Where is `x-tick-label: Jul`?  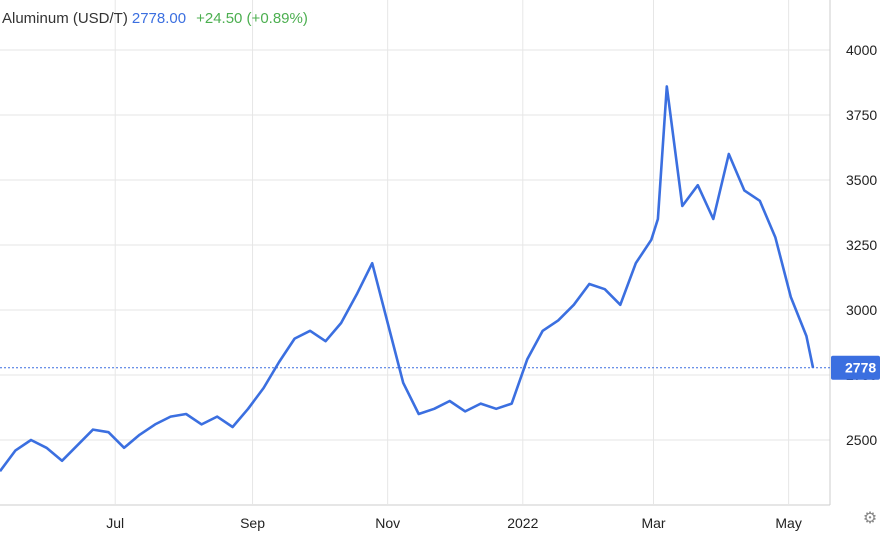 x-tick-label: Jul is located at coordinates (115, 523).